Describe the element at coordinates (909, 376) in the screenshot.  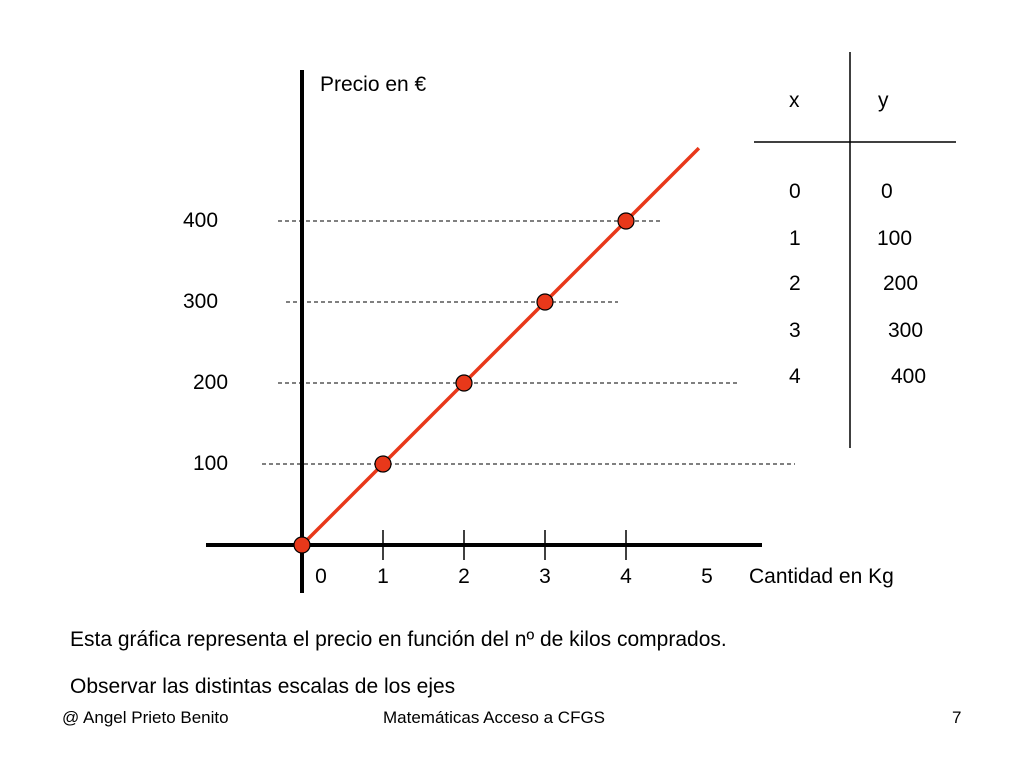
I see `table-cell-y: 400` at that location.